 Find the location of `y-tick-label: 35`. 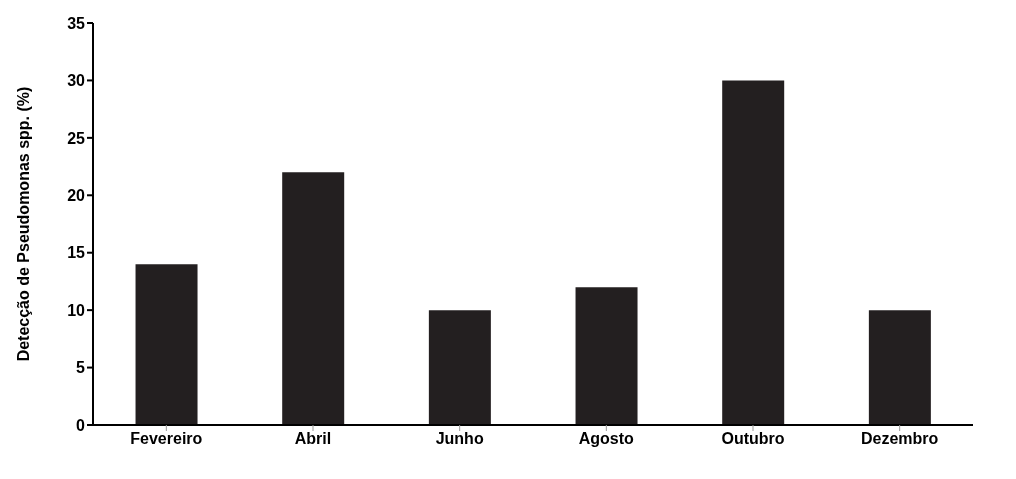

y-tick-label: 35 is located at coordinates (76, 23).